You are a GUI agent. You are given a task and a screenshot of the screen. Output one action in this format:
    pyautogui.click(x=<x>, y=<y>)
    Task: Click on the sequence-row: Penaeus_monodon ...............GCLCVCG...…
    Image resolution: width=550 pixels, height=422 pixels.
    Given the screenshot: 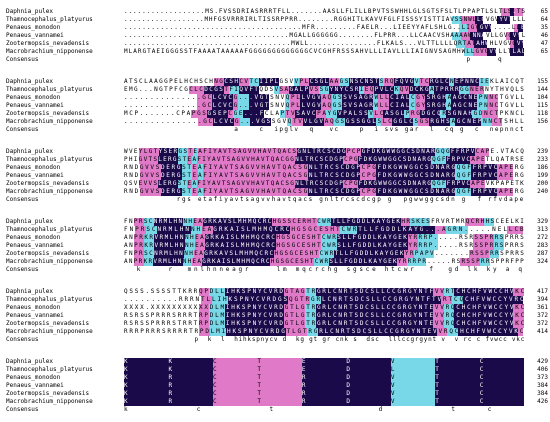 What is the action you would take?
    pyautogui.click(x=275, y=98)
    